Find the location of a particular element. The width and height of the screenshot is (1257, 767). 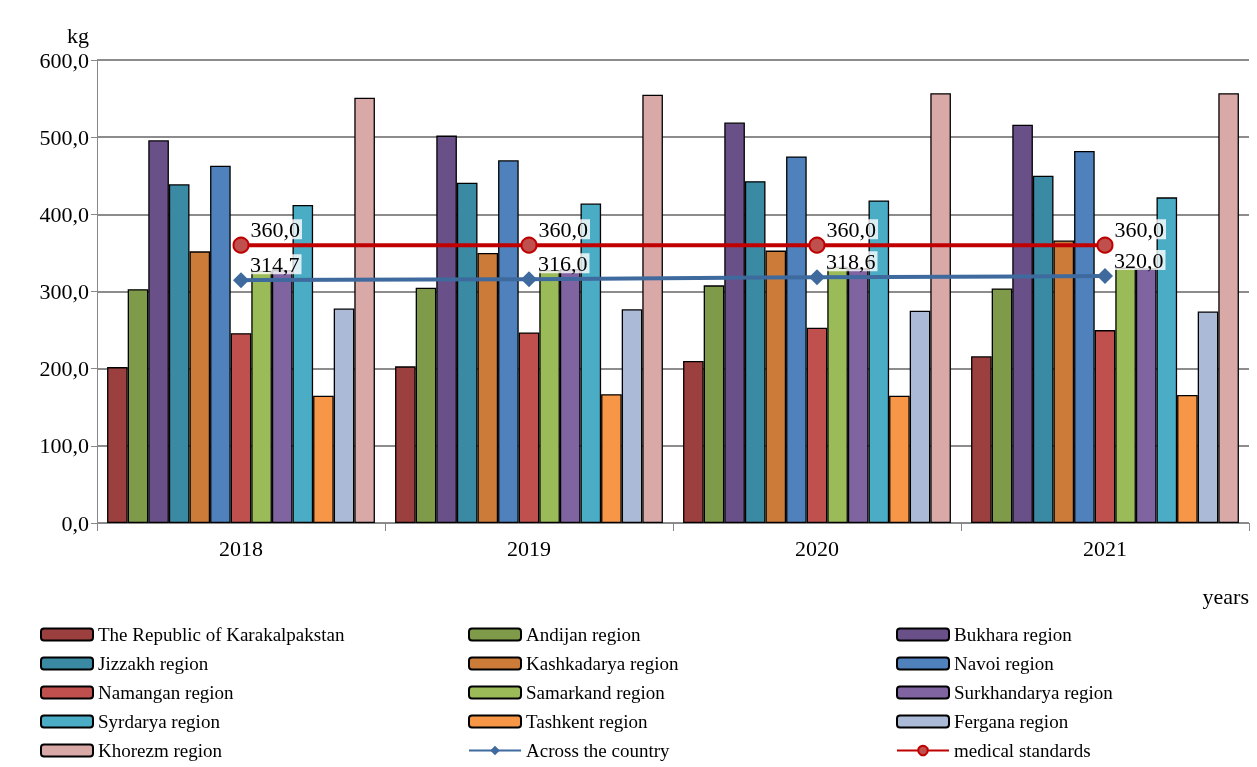

y-tick-label: 400,0 is located at coordinates (64, 214).